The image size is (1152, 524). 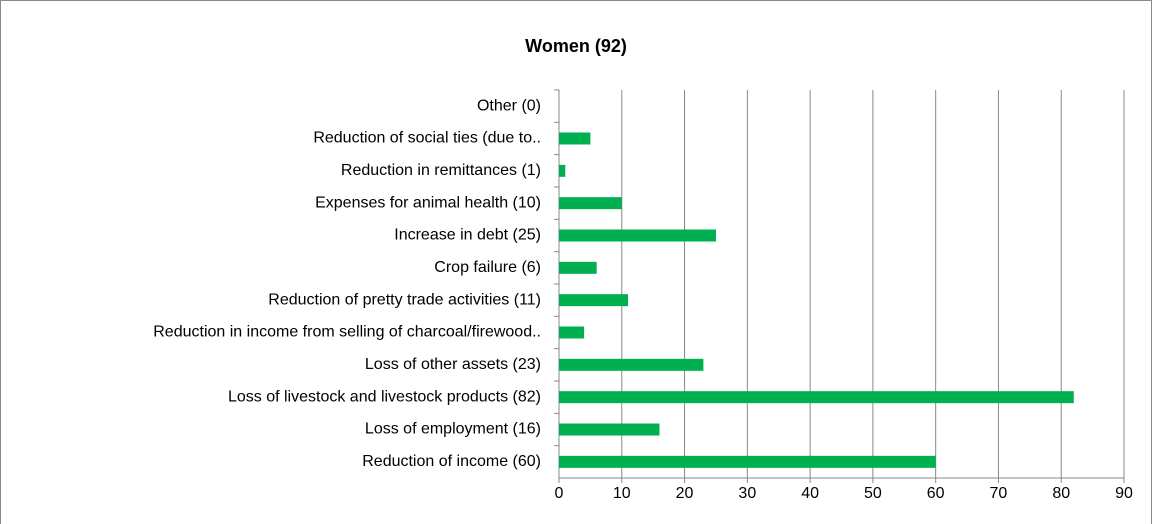 What do you see at coordinates (685, 493) in the screenshot?
I see `x-tick-label: 20` at bounding box center [685, 493].